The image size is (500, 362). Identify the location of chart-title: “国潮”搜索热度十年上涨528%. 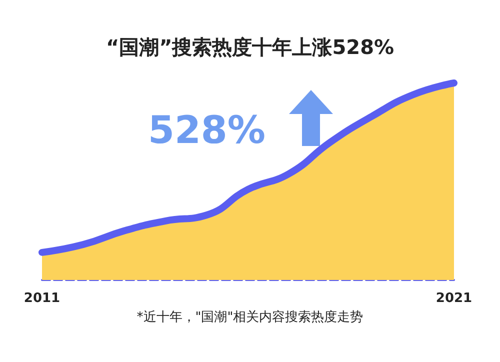
(250, 47).